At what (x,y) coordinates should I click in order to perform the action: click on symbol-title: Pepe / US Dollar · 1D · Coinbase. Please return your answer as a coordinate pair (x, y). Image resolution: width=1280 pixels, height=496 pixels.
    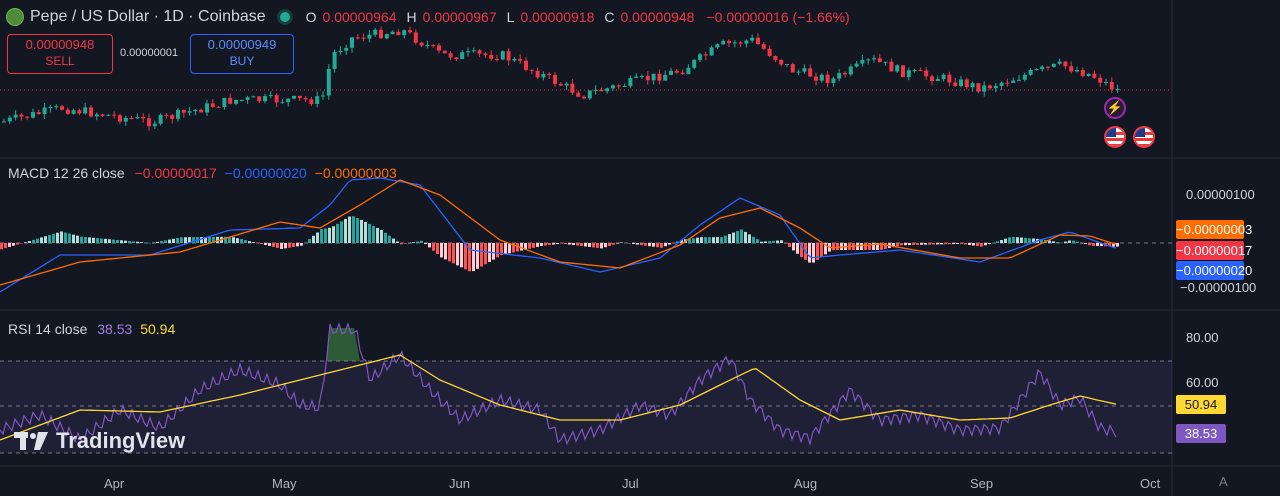
    Looking at the image, I should click on (148, 16).